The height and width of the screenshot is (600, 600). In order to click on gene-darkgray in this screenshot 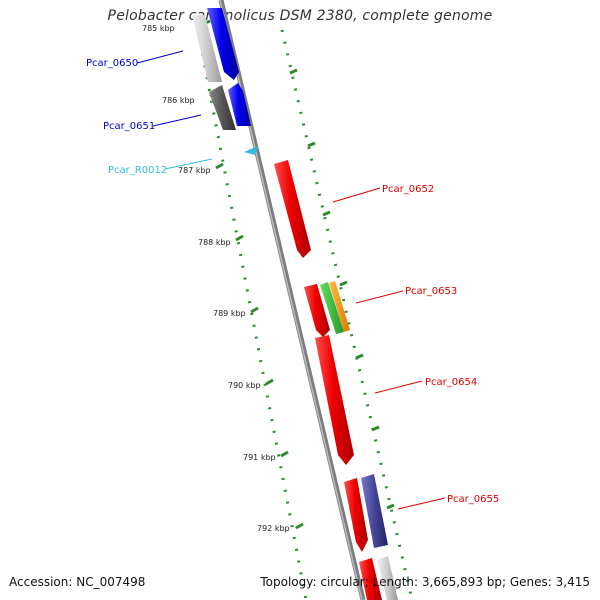, I will do `click(222, 107)`.